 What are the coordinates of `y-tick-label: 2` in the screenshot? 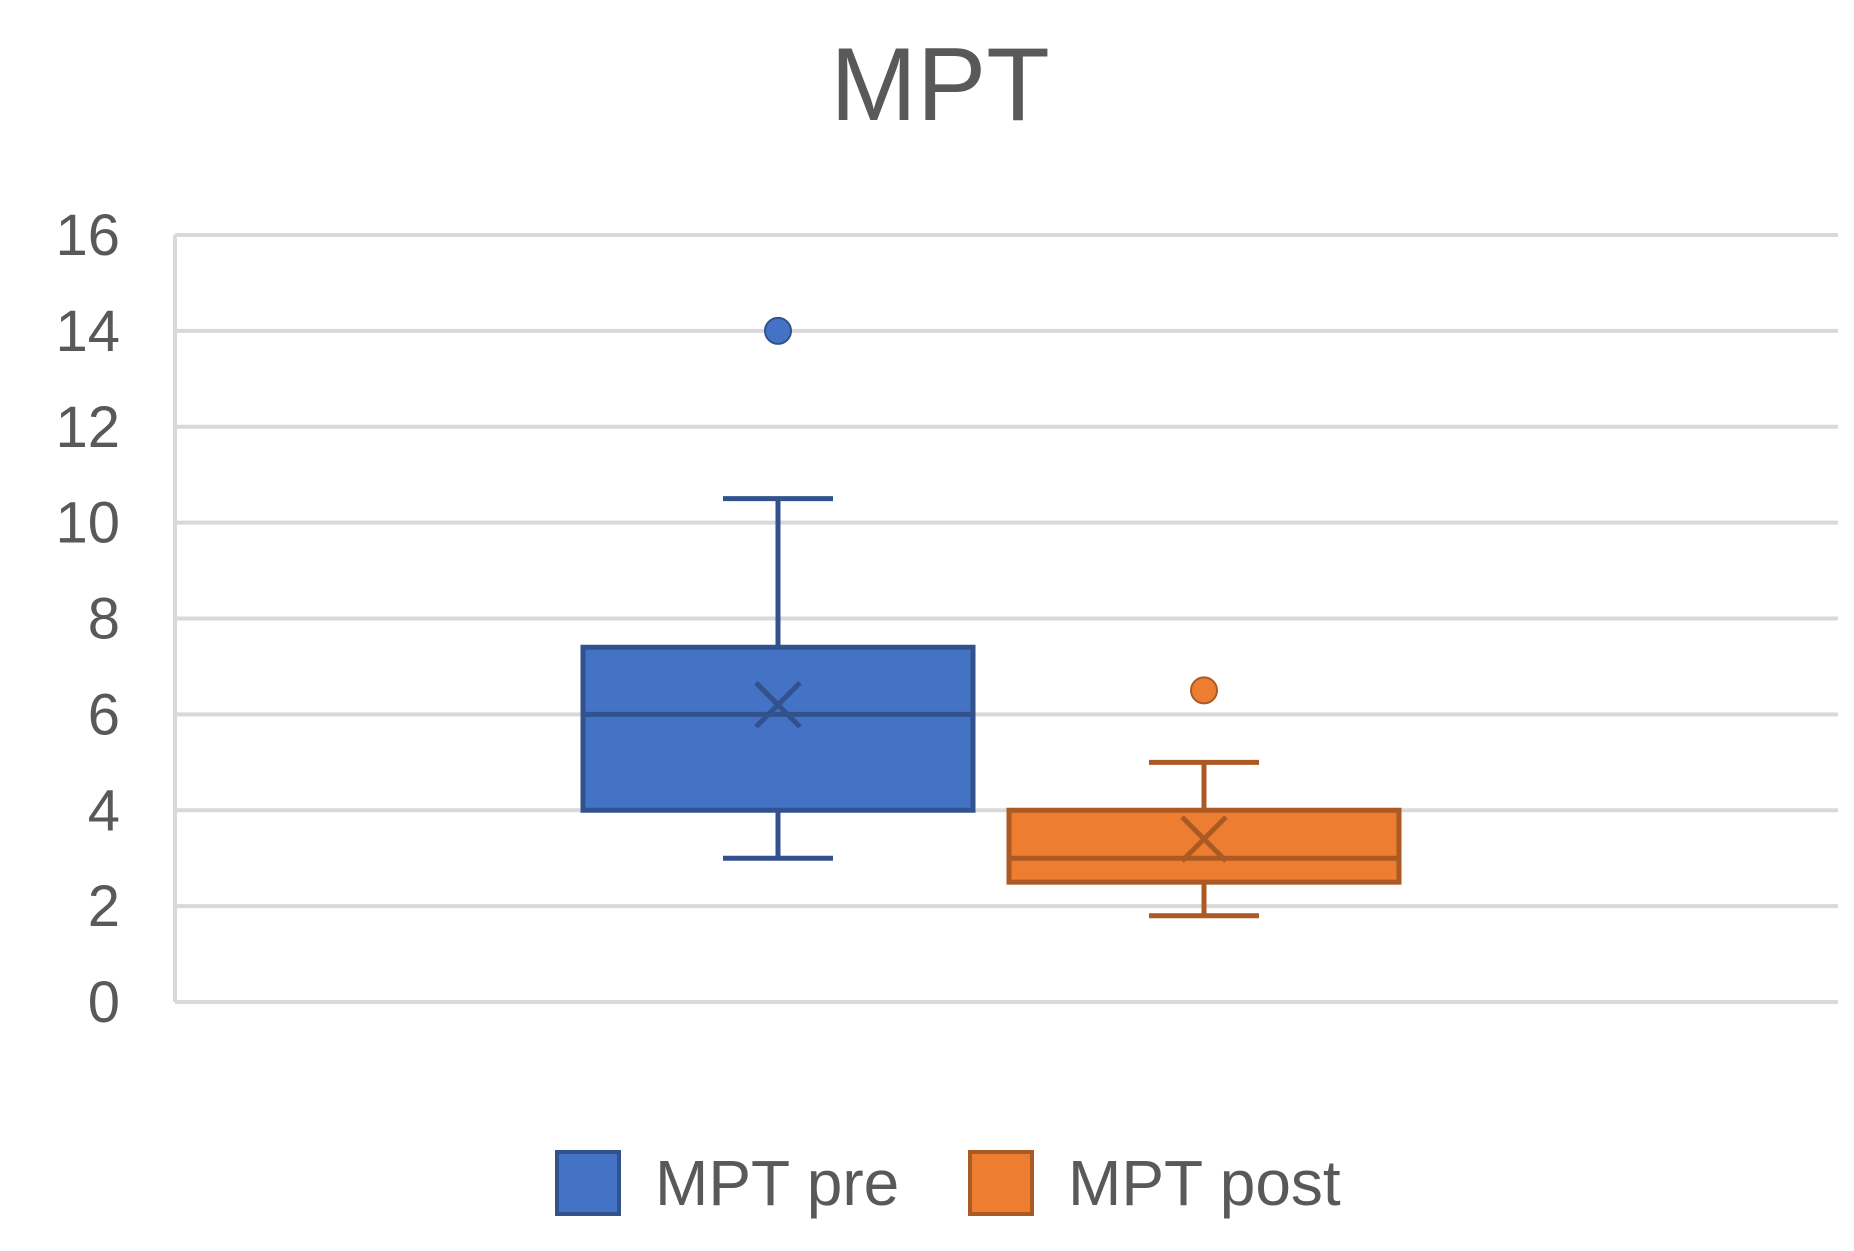 It's located at (104, 906).